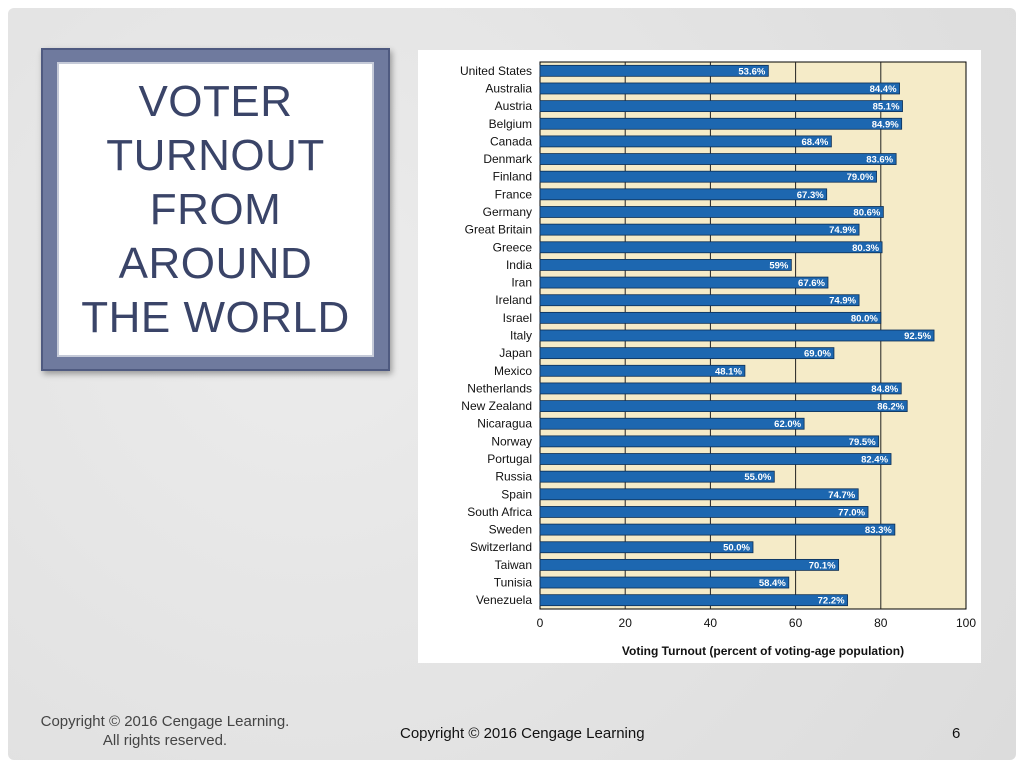  I want to click on category-label: Israel, so click(517, 318).